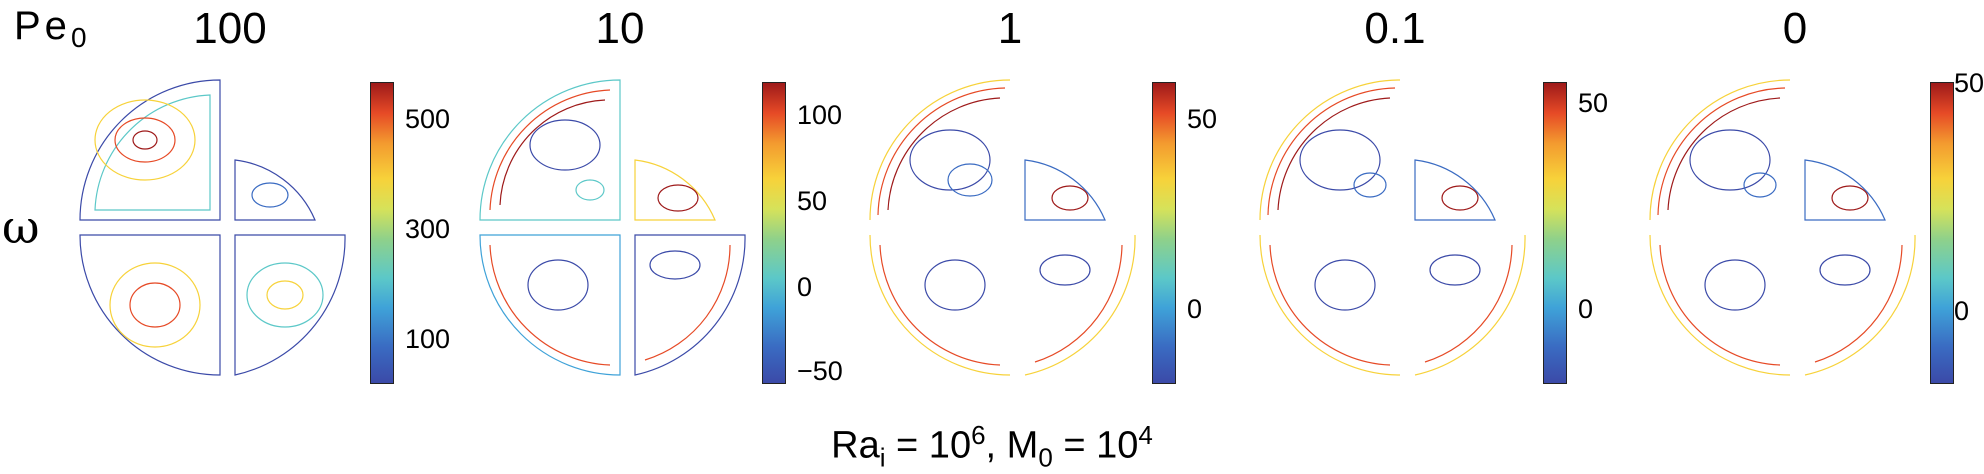 This screenshot has width=1984, height=474. What do you see at coordinates (1395, 28) in the screenshot?
I see `column-title-4: 0.1` at bounding box center [1395, 28].